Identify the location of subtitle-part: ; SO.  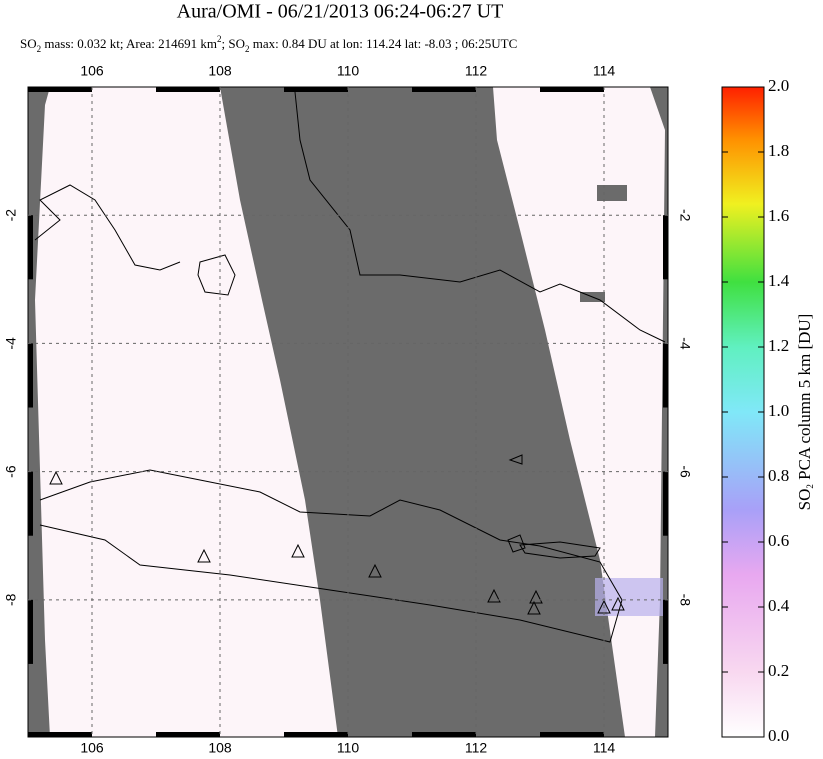
(232, 43).